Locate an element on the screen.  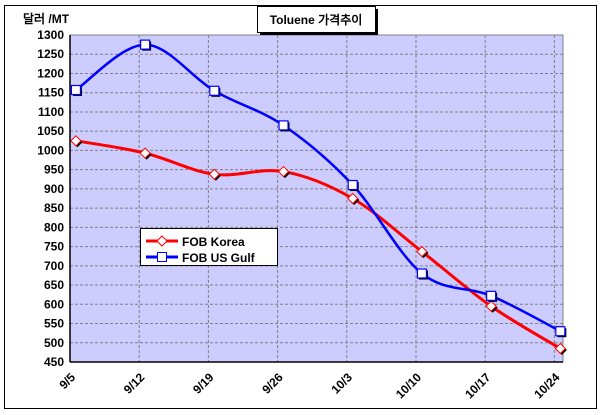
legend-marker-diamond is located at coordinates (162, 241).